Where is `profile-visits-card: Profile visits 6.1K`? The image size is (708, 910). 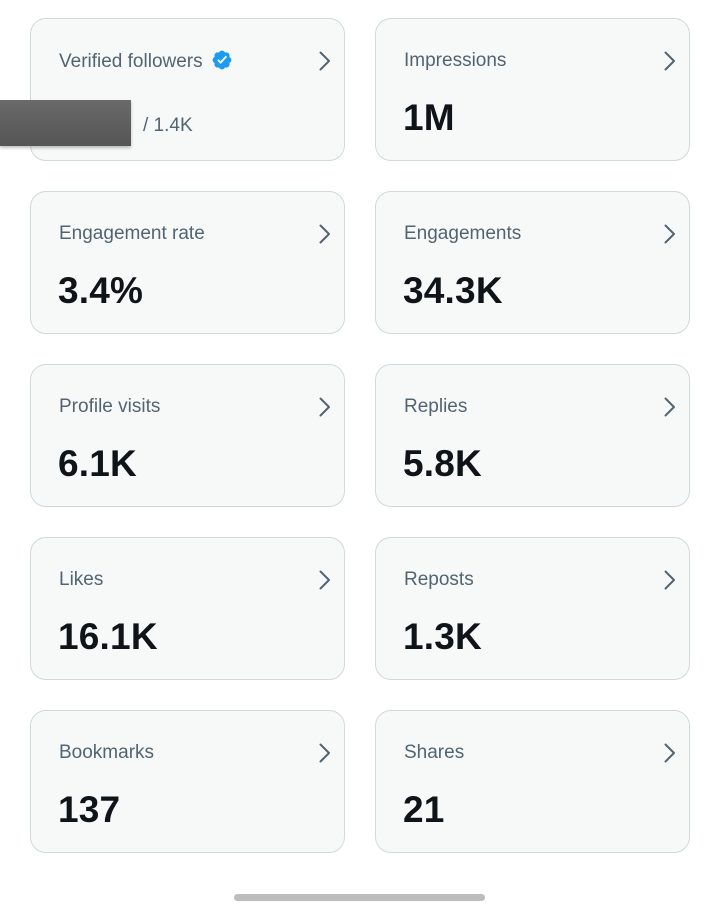
profile-visits-card: Profile visits 6.1K is located at coordinates (187, 435).